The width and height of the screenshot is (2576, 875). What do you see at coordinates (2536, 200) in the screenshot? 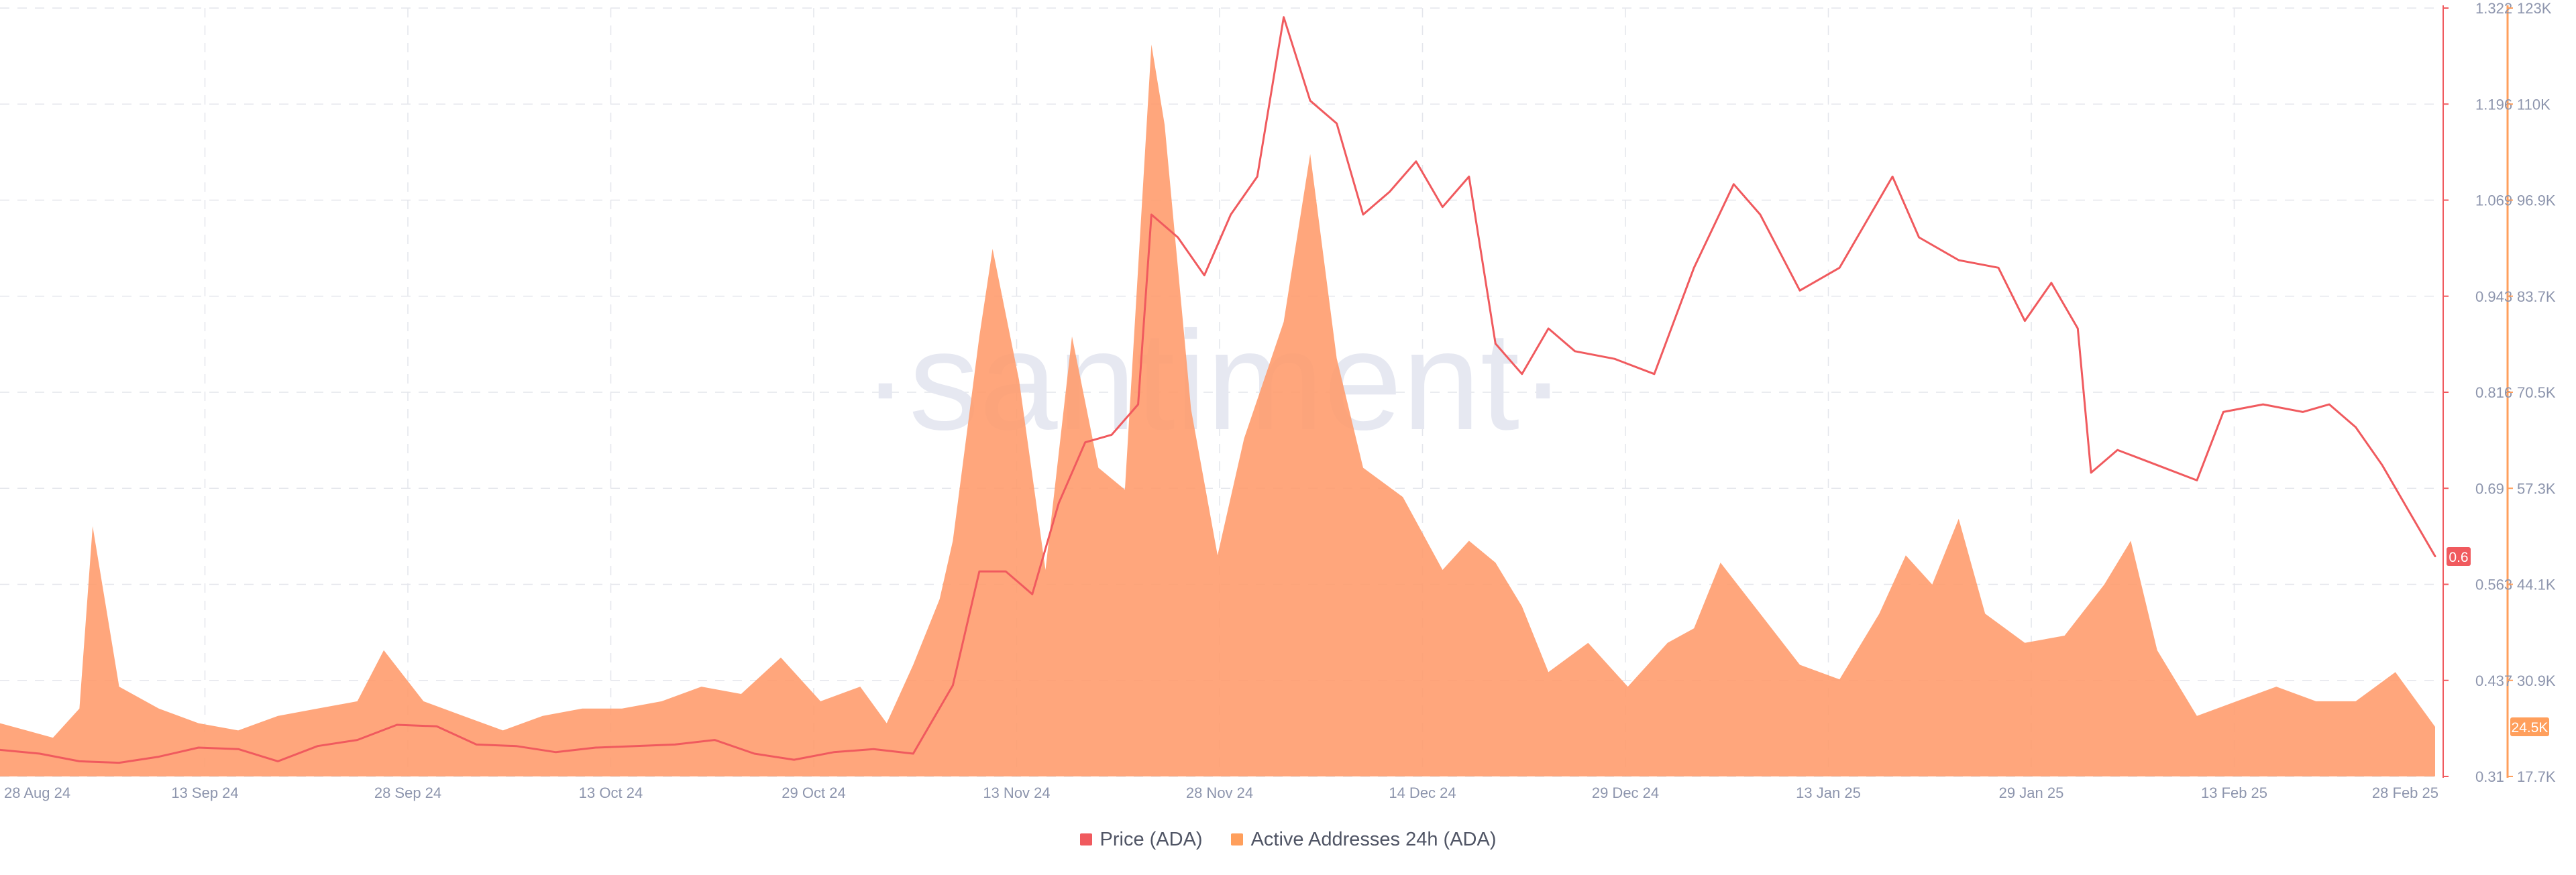
I see `addresses-tick-label: 96.9K` at bounding box center [2536, 200].